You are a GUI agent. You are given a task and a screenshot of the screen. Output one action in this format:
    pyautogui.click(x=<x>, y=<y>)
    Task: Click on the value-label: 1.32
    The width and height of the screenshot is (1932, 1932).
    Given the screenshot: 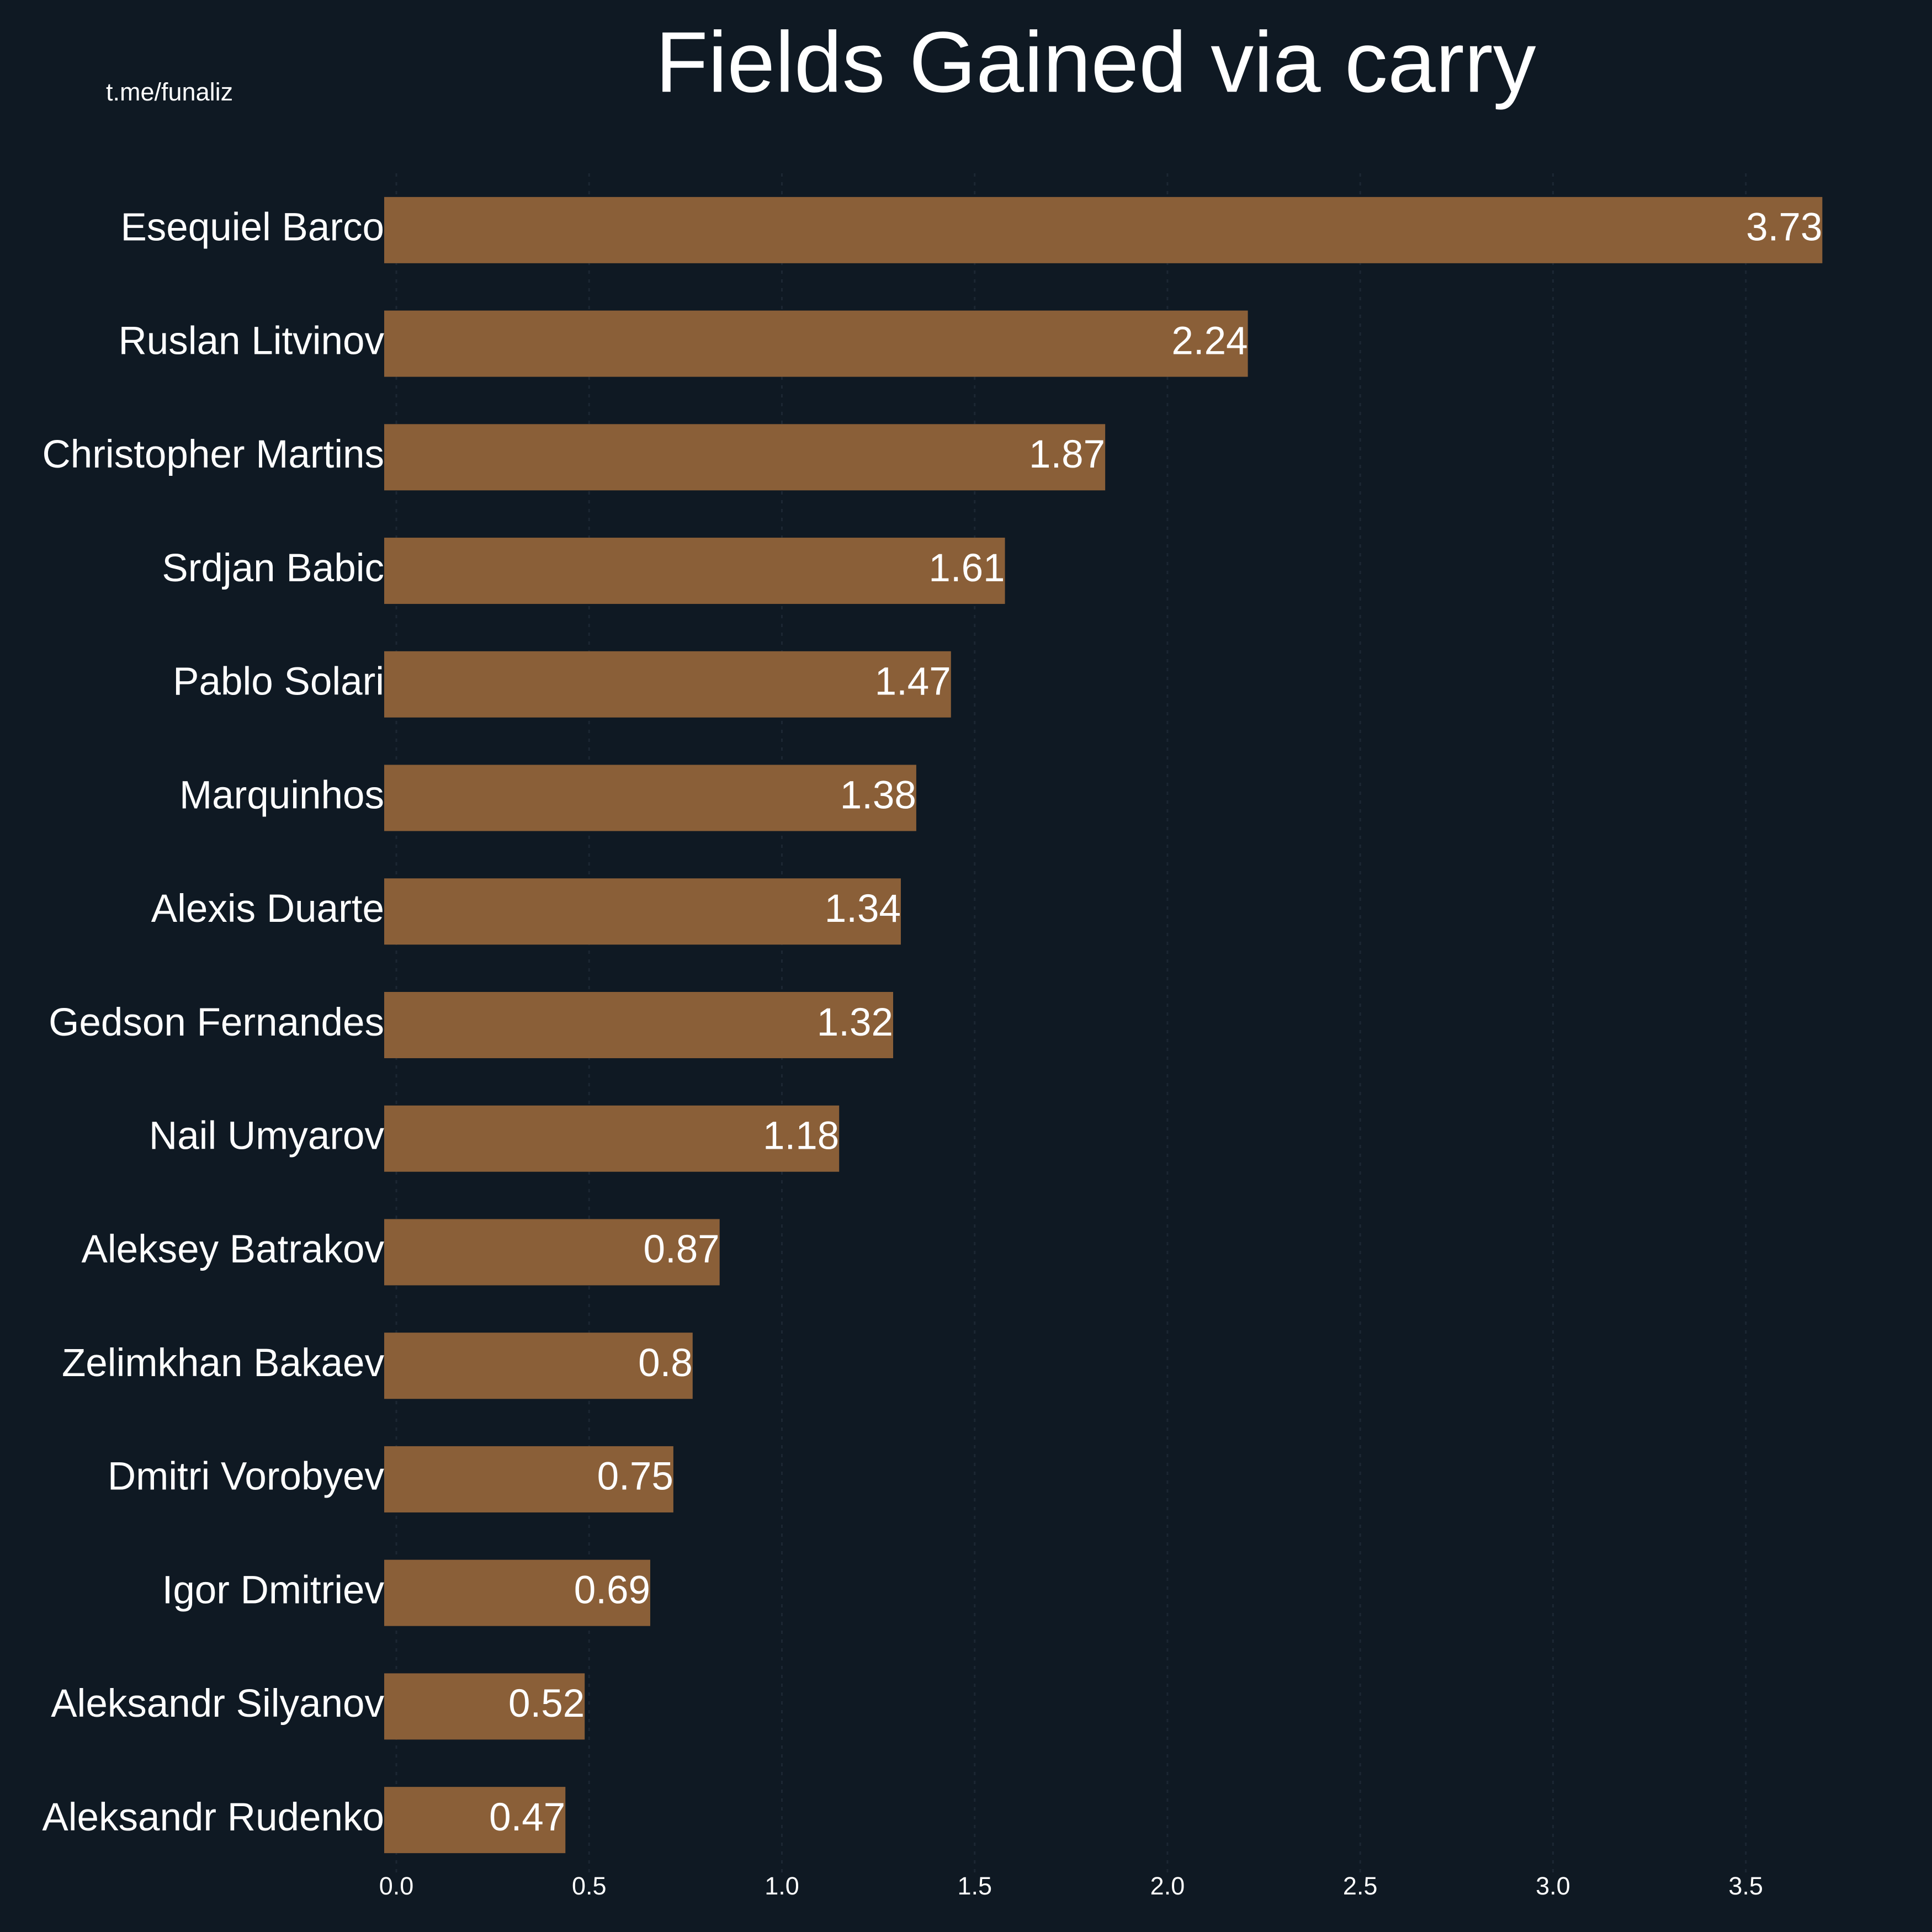 What is the action you would take?
    pyautogui.click(x=855, y=1023)
    